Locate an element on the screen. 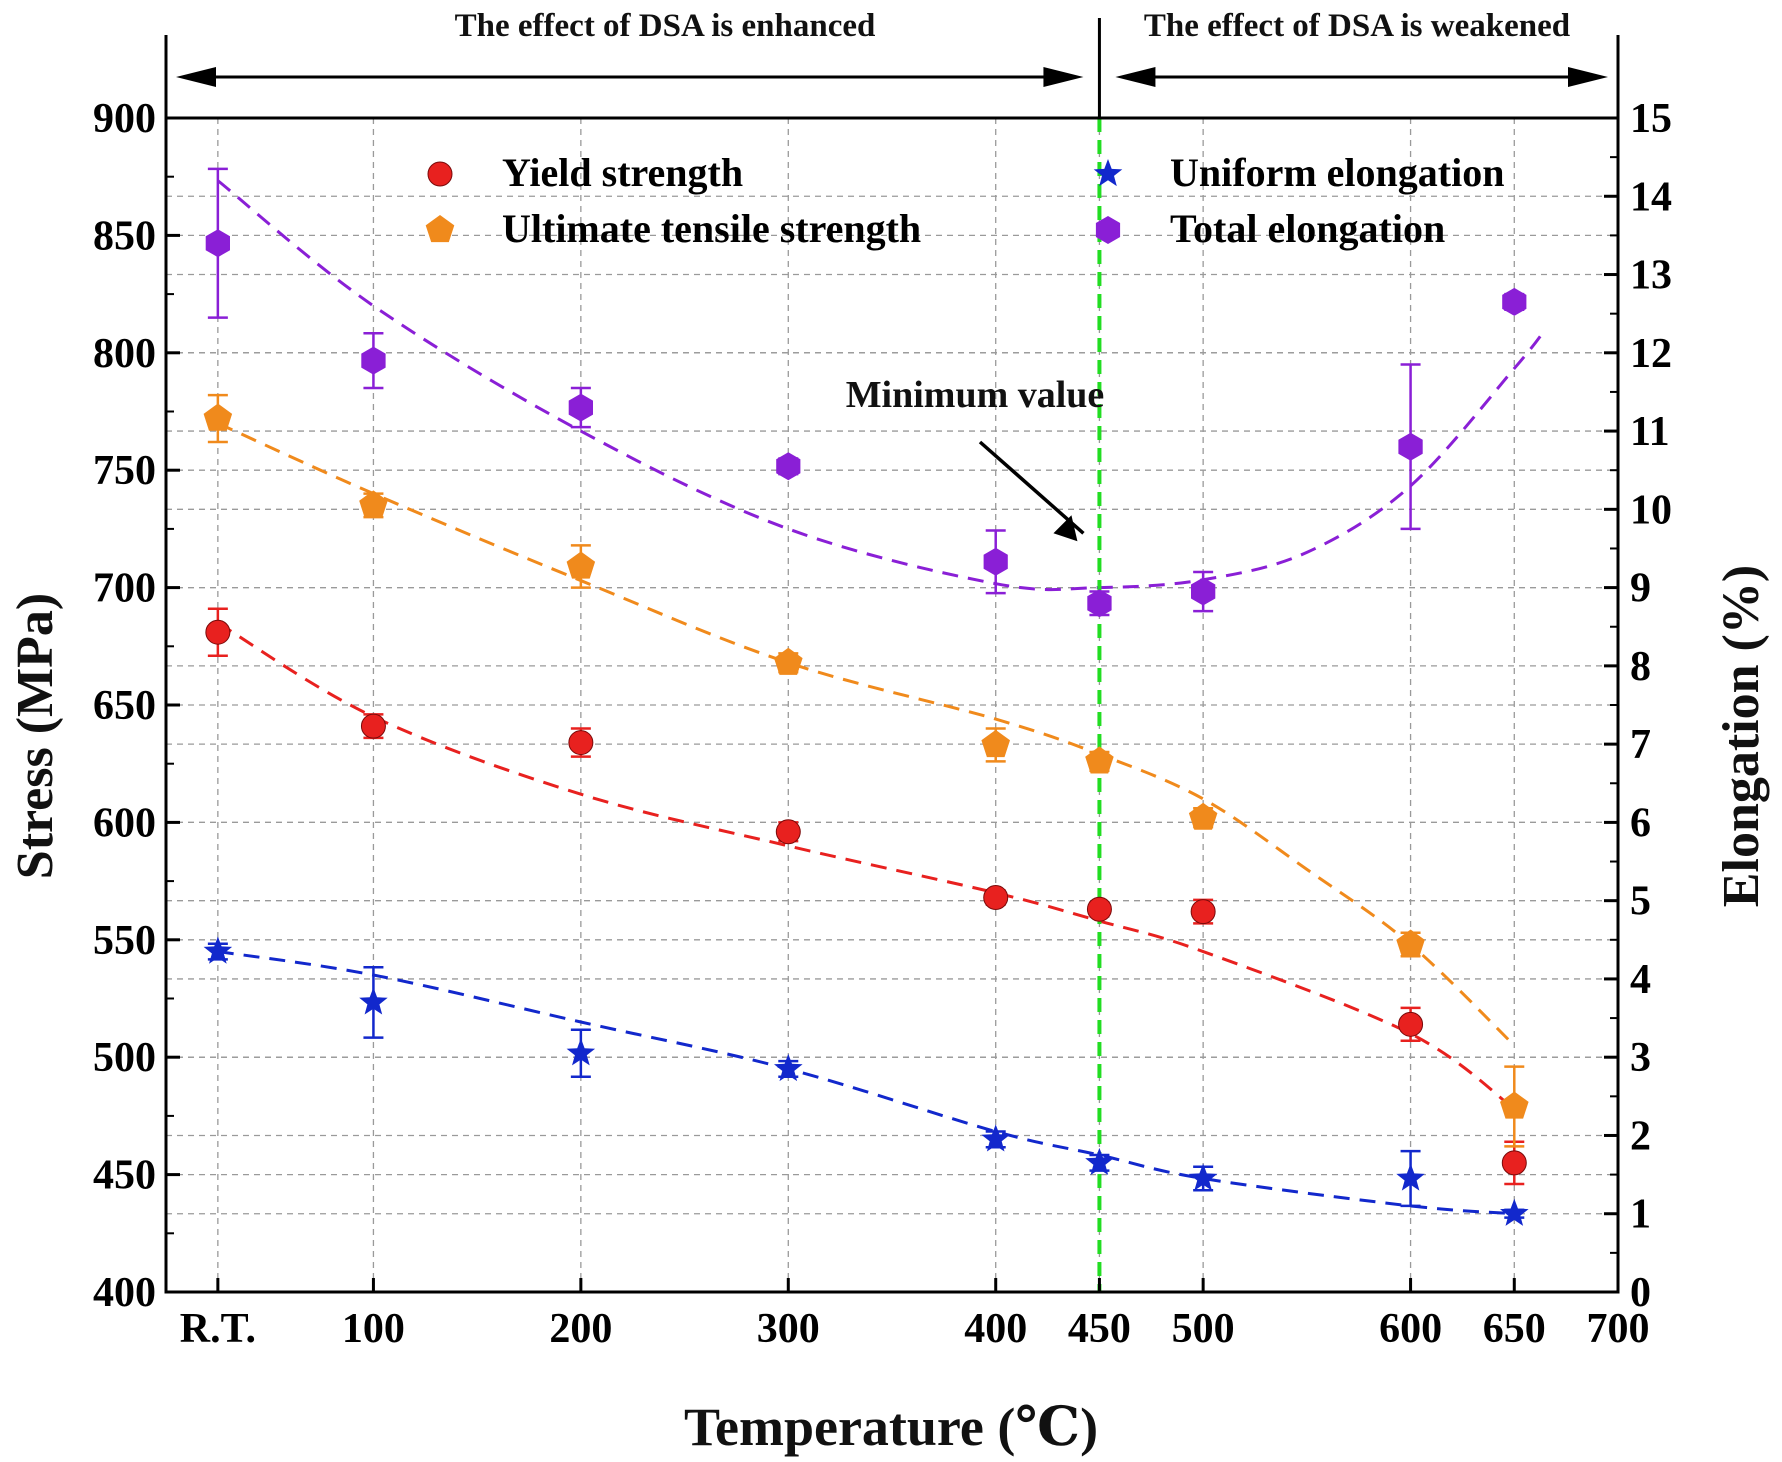 The width and height of the screenshot is (1782, 1462). y-right-tick-label: 0 is located at coordinates (1640, 1293).